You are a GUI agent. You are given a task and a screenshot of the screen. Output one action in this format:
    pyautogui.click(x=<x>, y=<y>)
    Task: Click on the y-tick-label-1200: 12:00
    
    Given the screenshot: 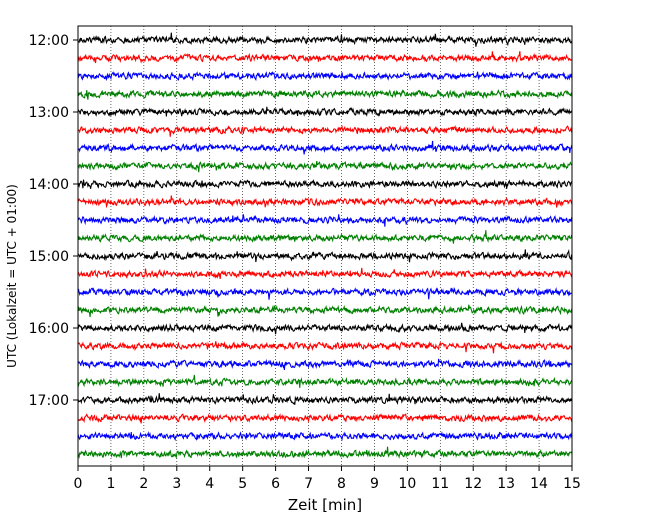 What is the action you would take?
    pyautogui.click(x=49, y=41)
    